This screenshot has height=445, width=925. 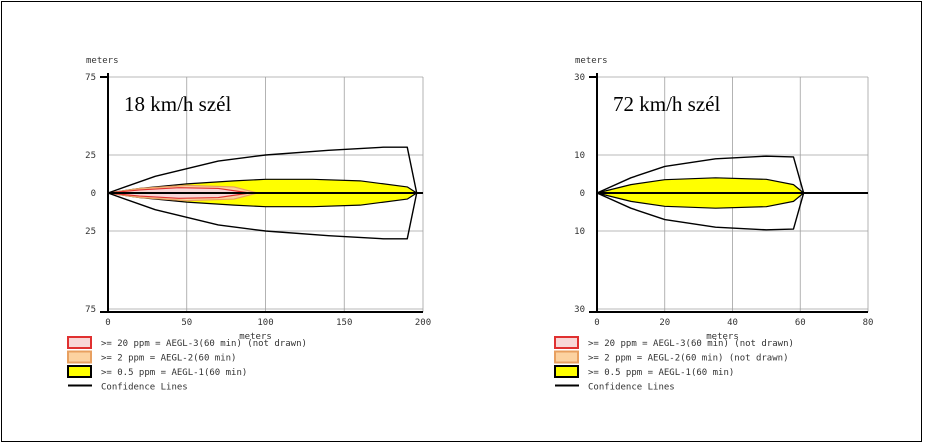 What do you see at coordinates (186, 323) in the screenshot?
I see `x-tick-label: 50` at bounding box center [186, 323].